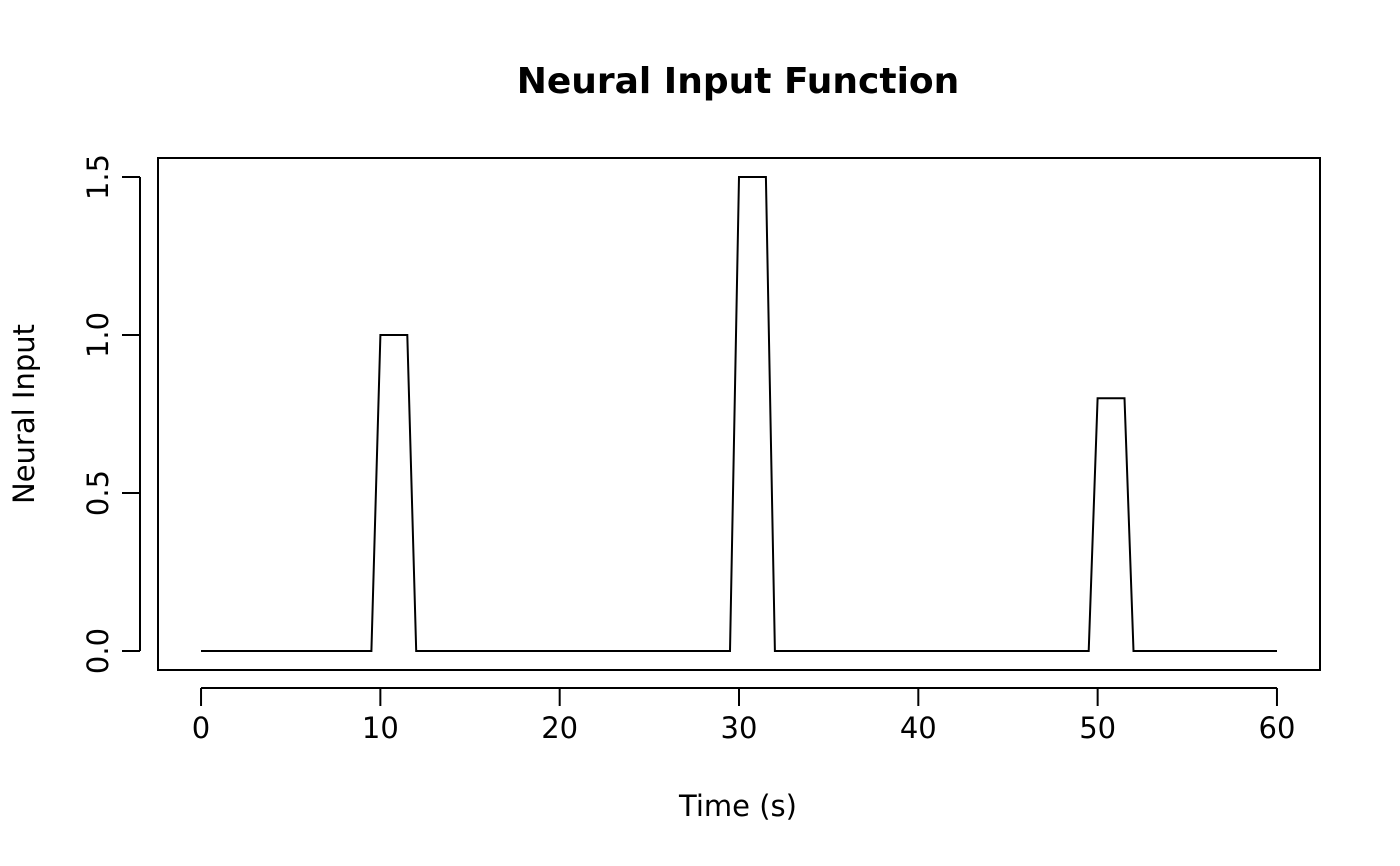 The image size is (1400, 866). What do you see at coordinates (98, 651) in the screenshot?
I see `y-tick-label: 0.0` at bounding box center [98, 651].